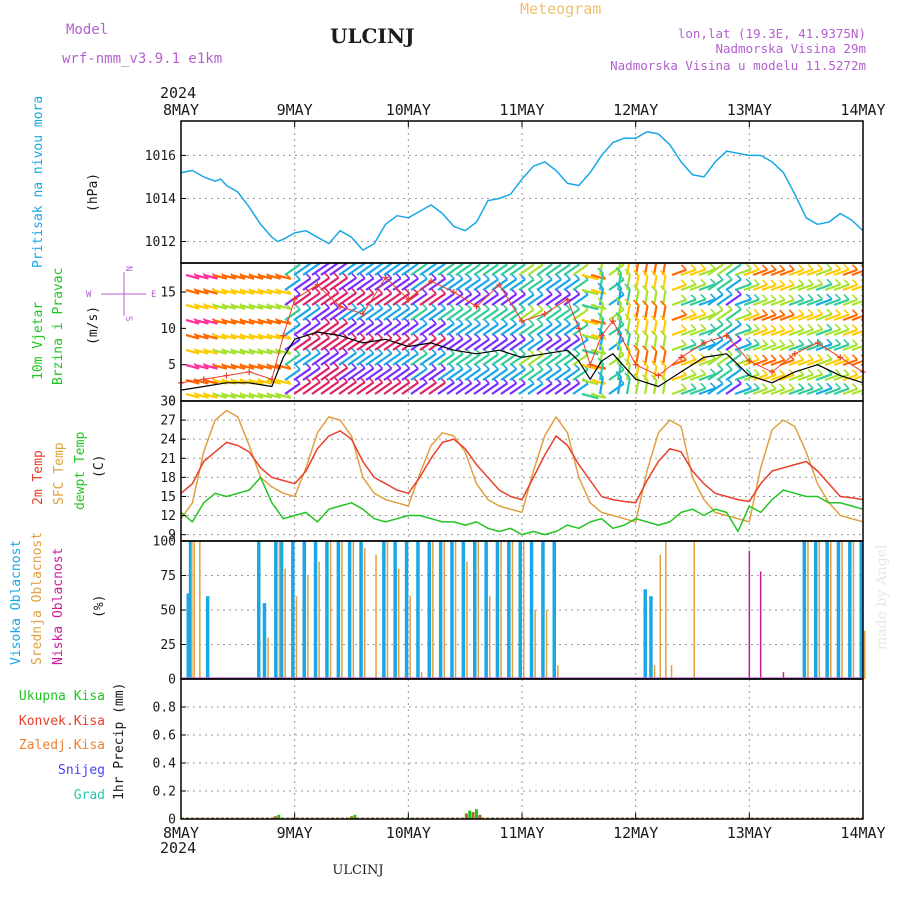  Describe the element at coordinates (168, 402) in the screenshot. I see `y-tick-label: 30` at that location.